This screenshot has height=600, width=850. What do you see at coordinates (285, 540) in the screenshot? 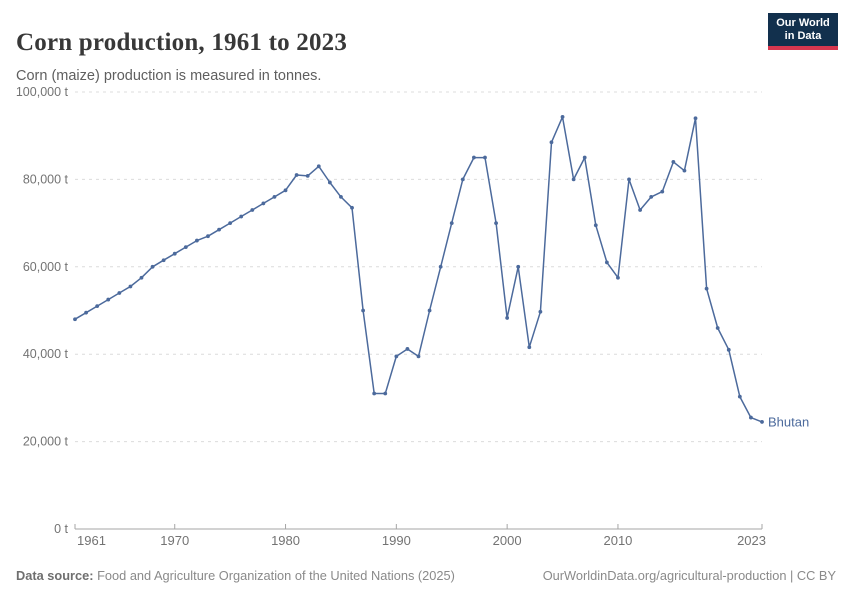
I see `x-tick-label-1980: 1980` at bounding box center [285, 540].